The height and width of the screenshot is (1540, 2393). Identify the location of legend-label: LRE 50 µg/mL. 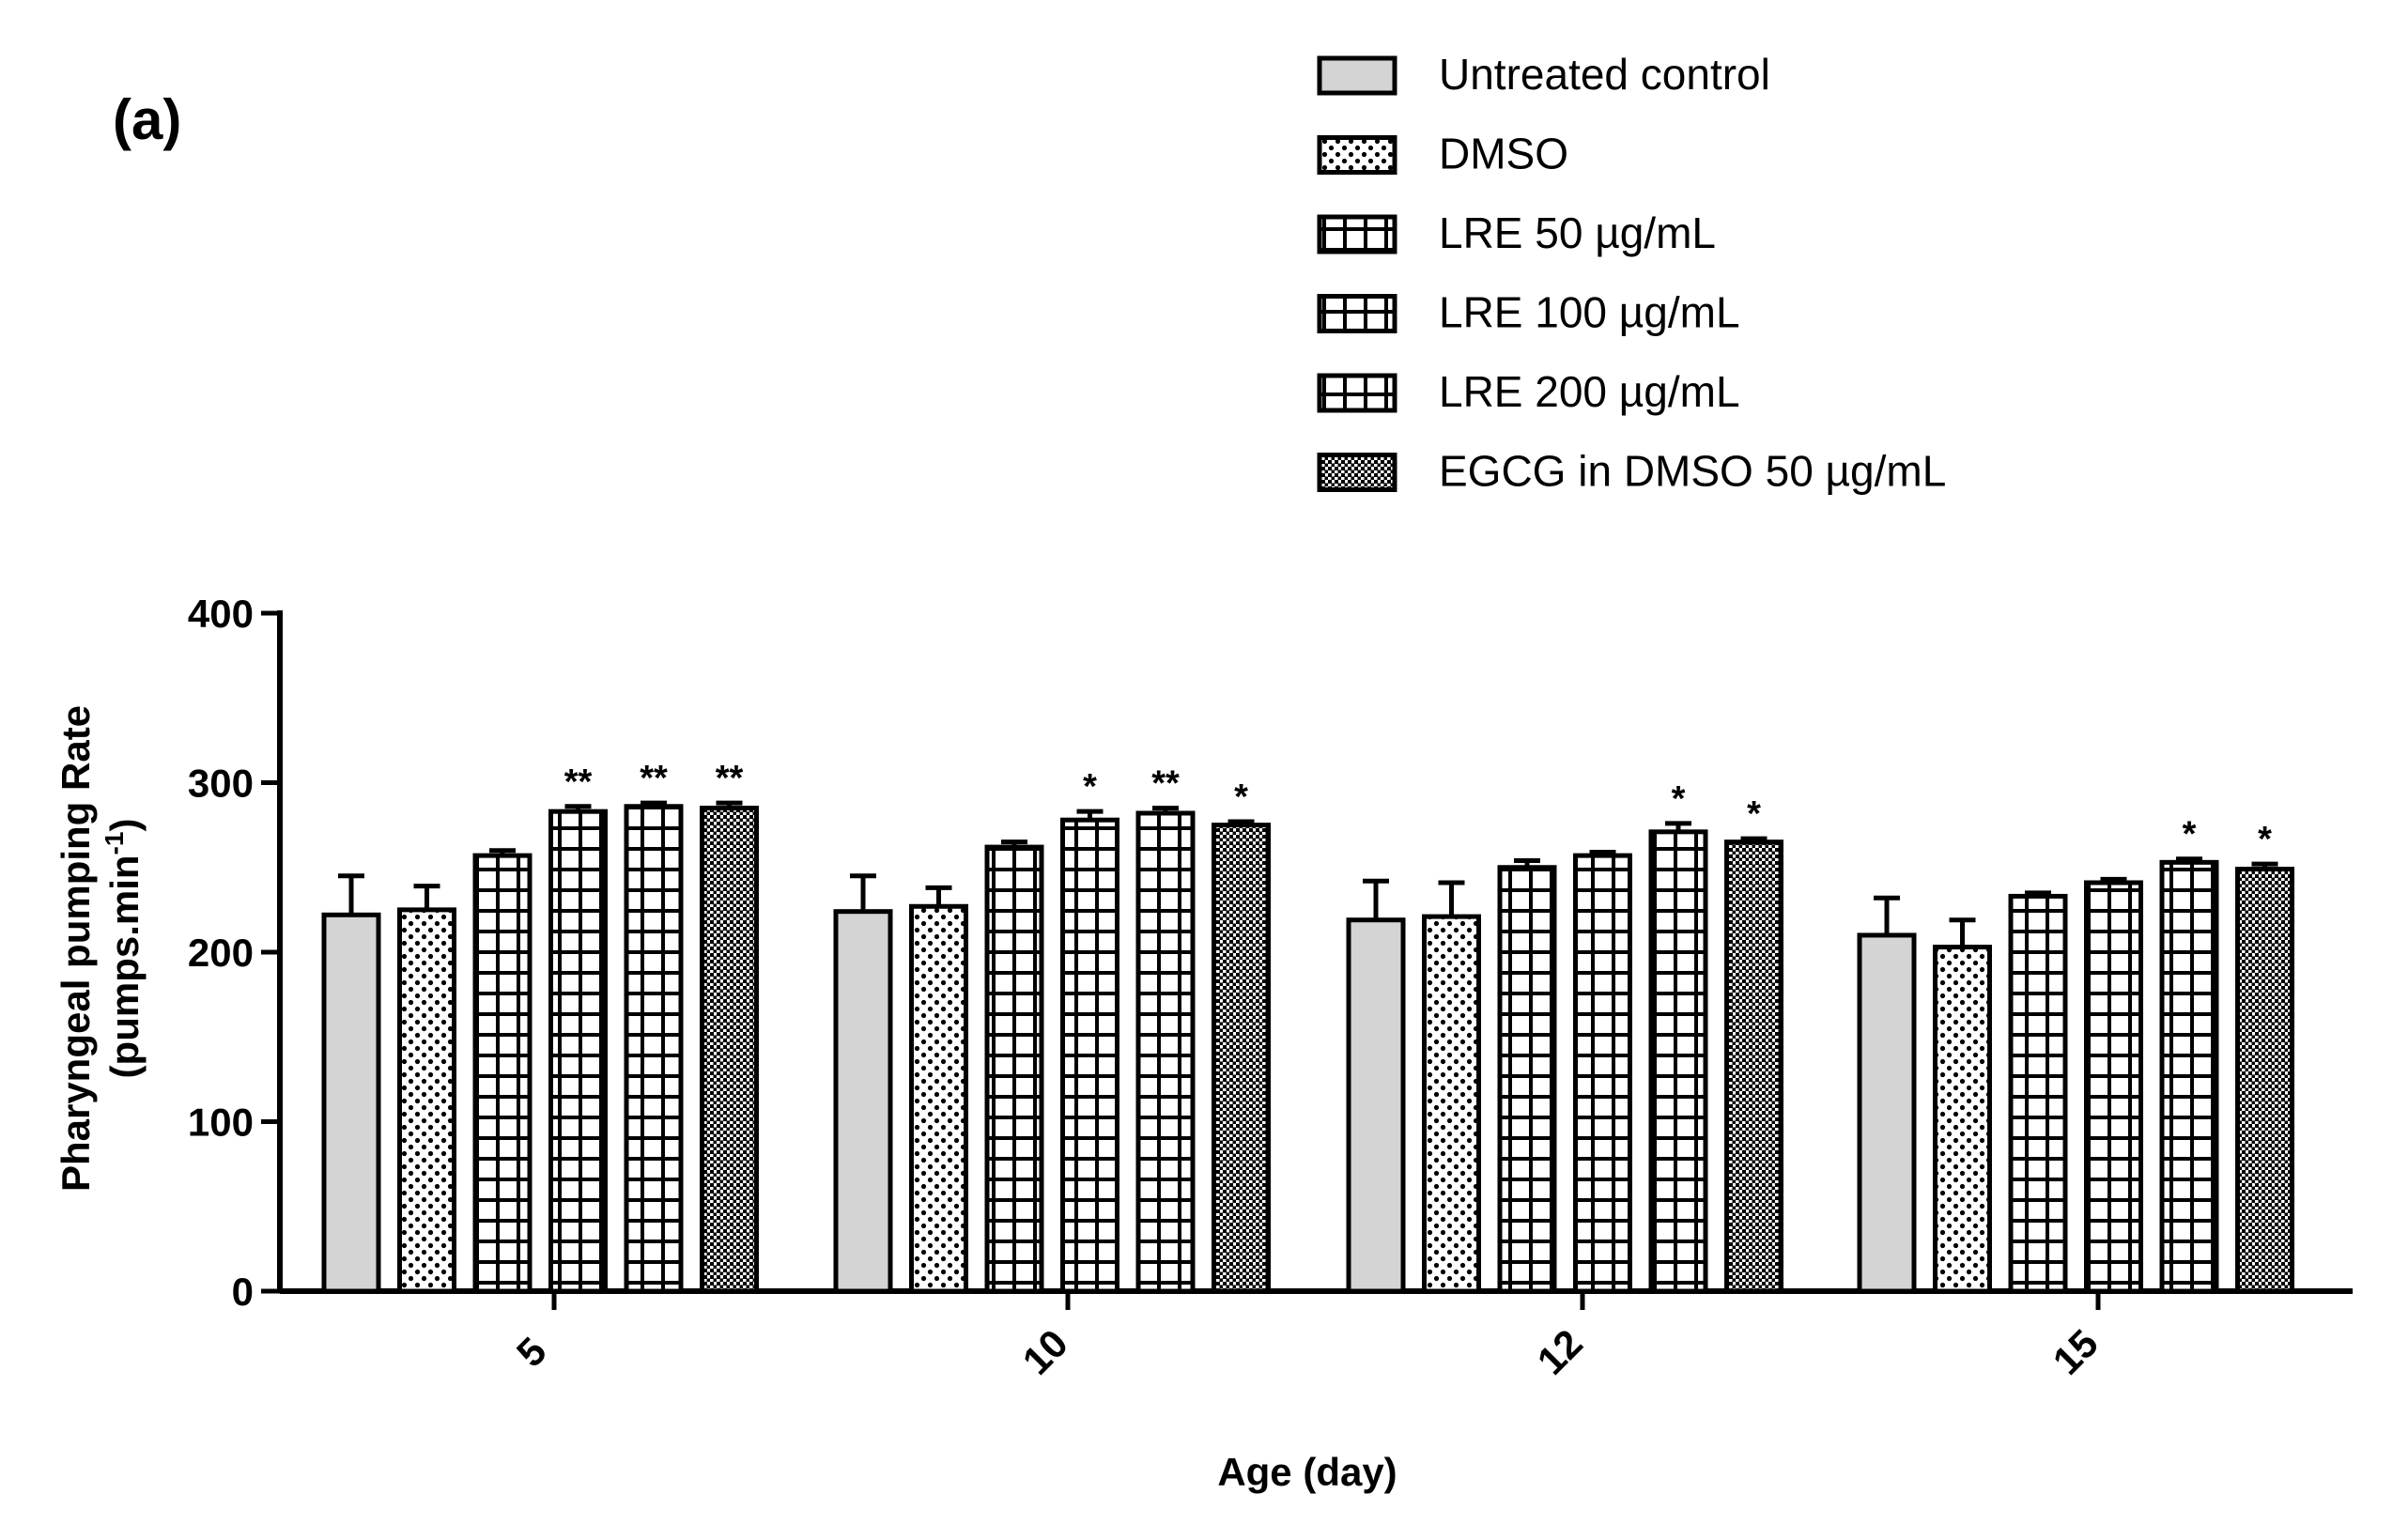
(1577, 232).